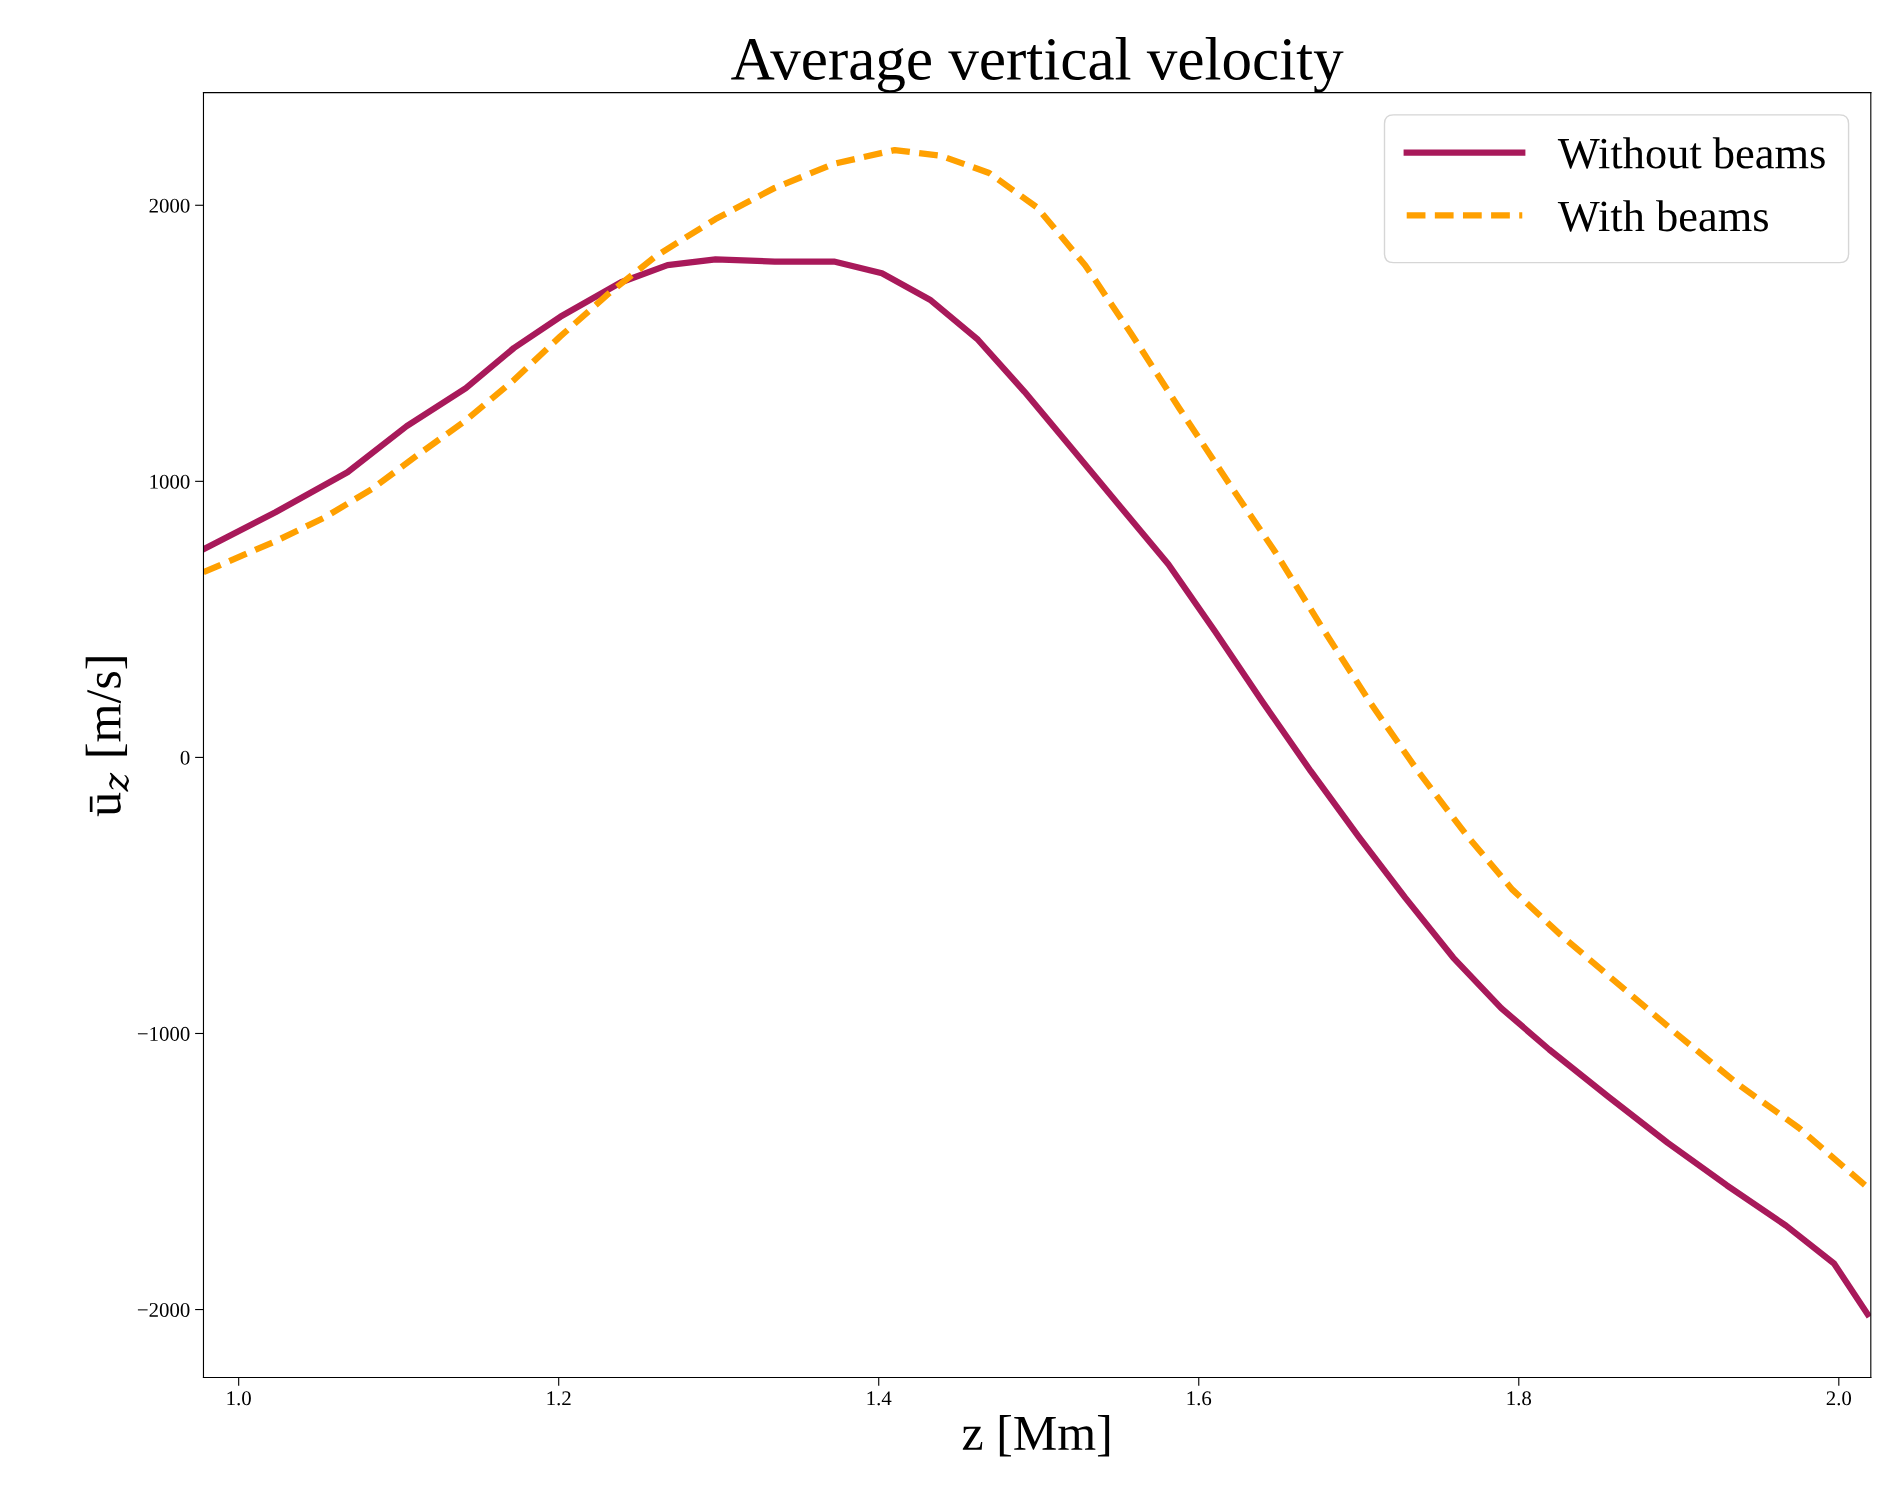 This screenshot has height=1494, width=1884. Describe the element at coordinates (1839, 1398) in the screenshot. I see `x-tick-label: 2.0` at that location.